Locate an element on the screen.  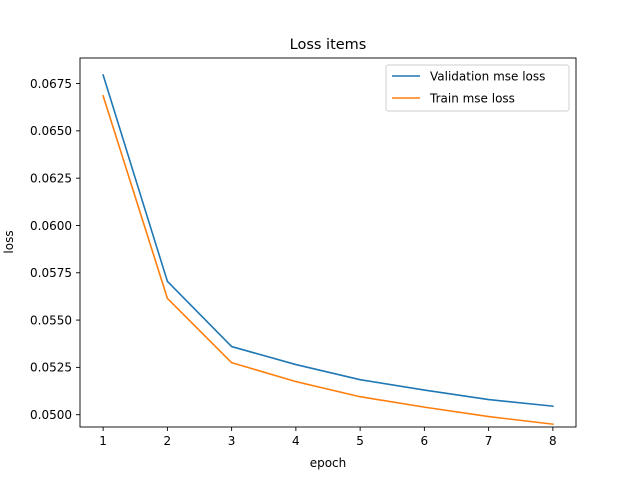
x-tick-label: 7 is located at coordinates (489, 441).